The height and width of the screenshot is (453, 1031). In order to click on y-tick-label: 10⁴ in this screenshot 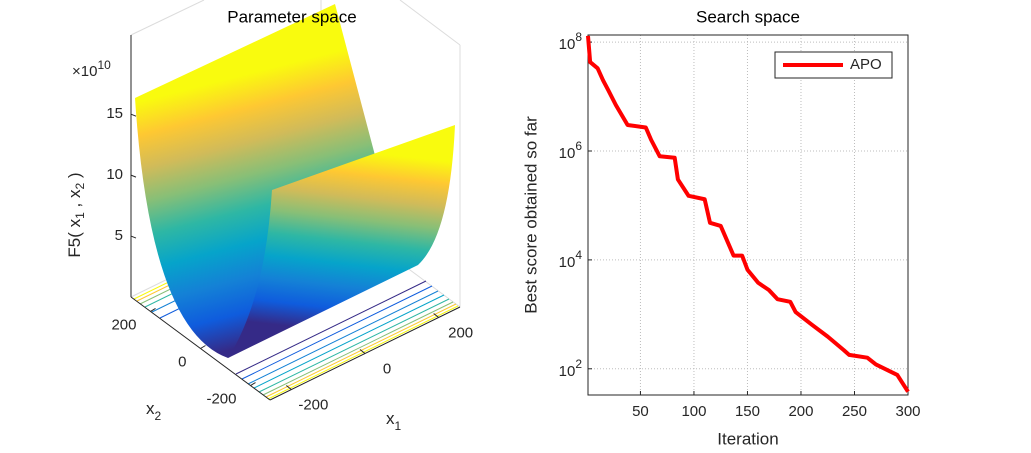, I will do `click(571, 259)`.